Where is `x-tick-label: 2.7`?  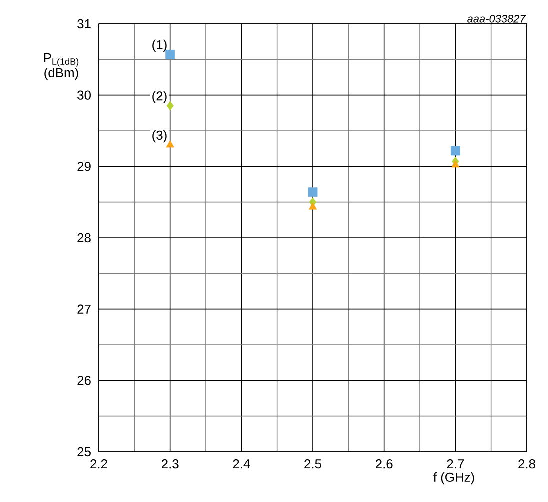
x-tick-label: 2.7 is located at coordinates (455, 464).